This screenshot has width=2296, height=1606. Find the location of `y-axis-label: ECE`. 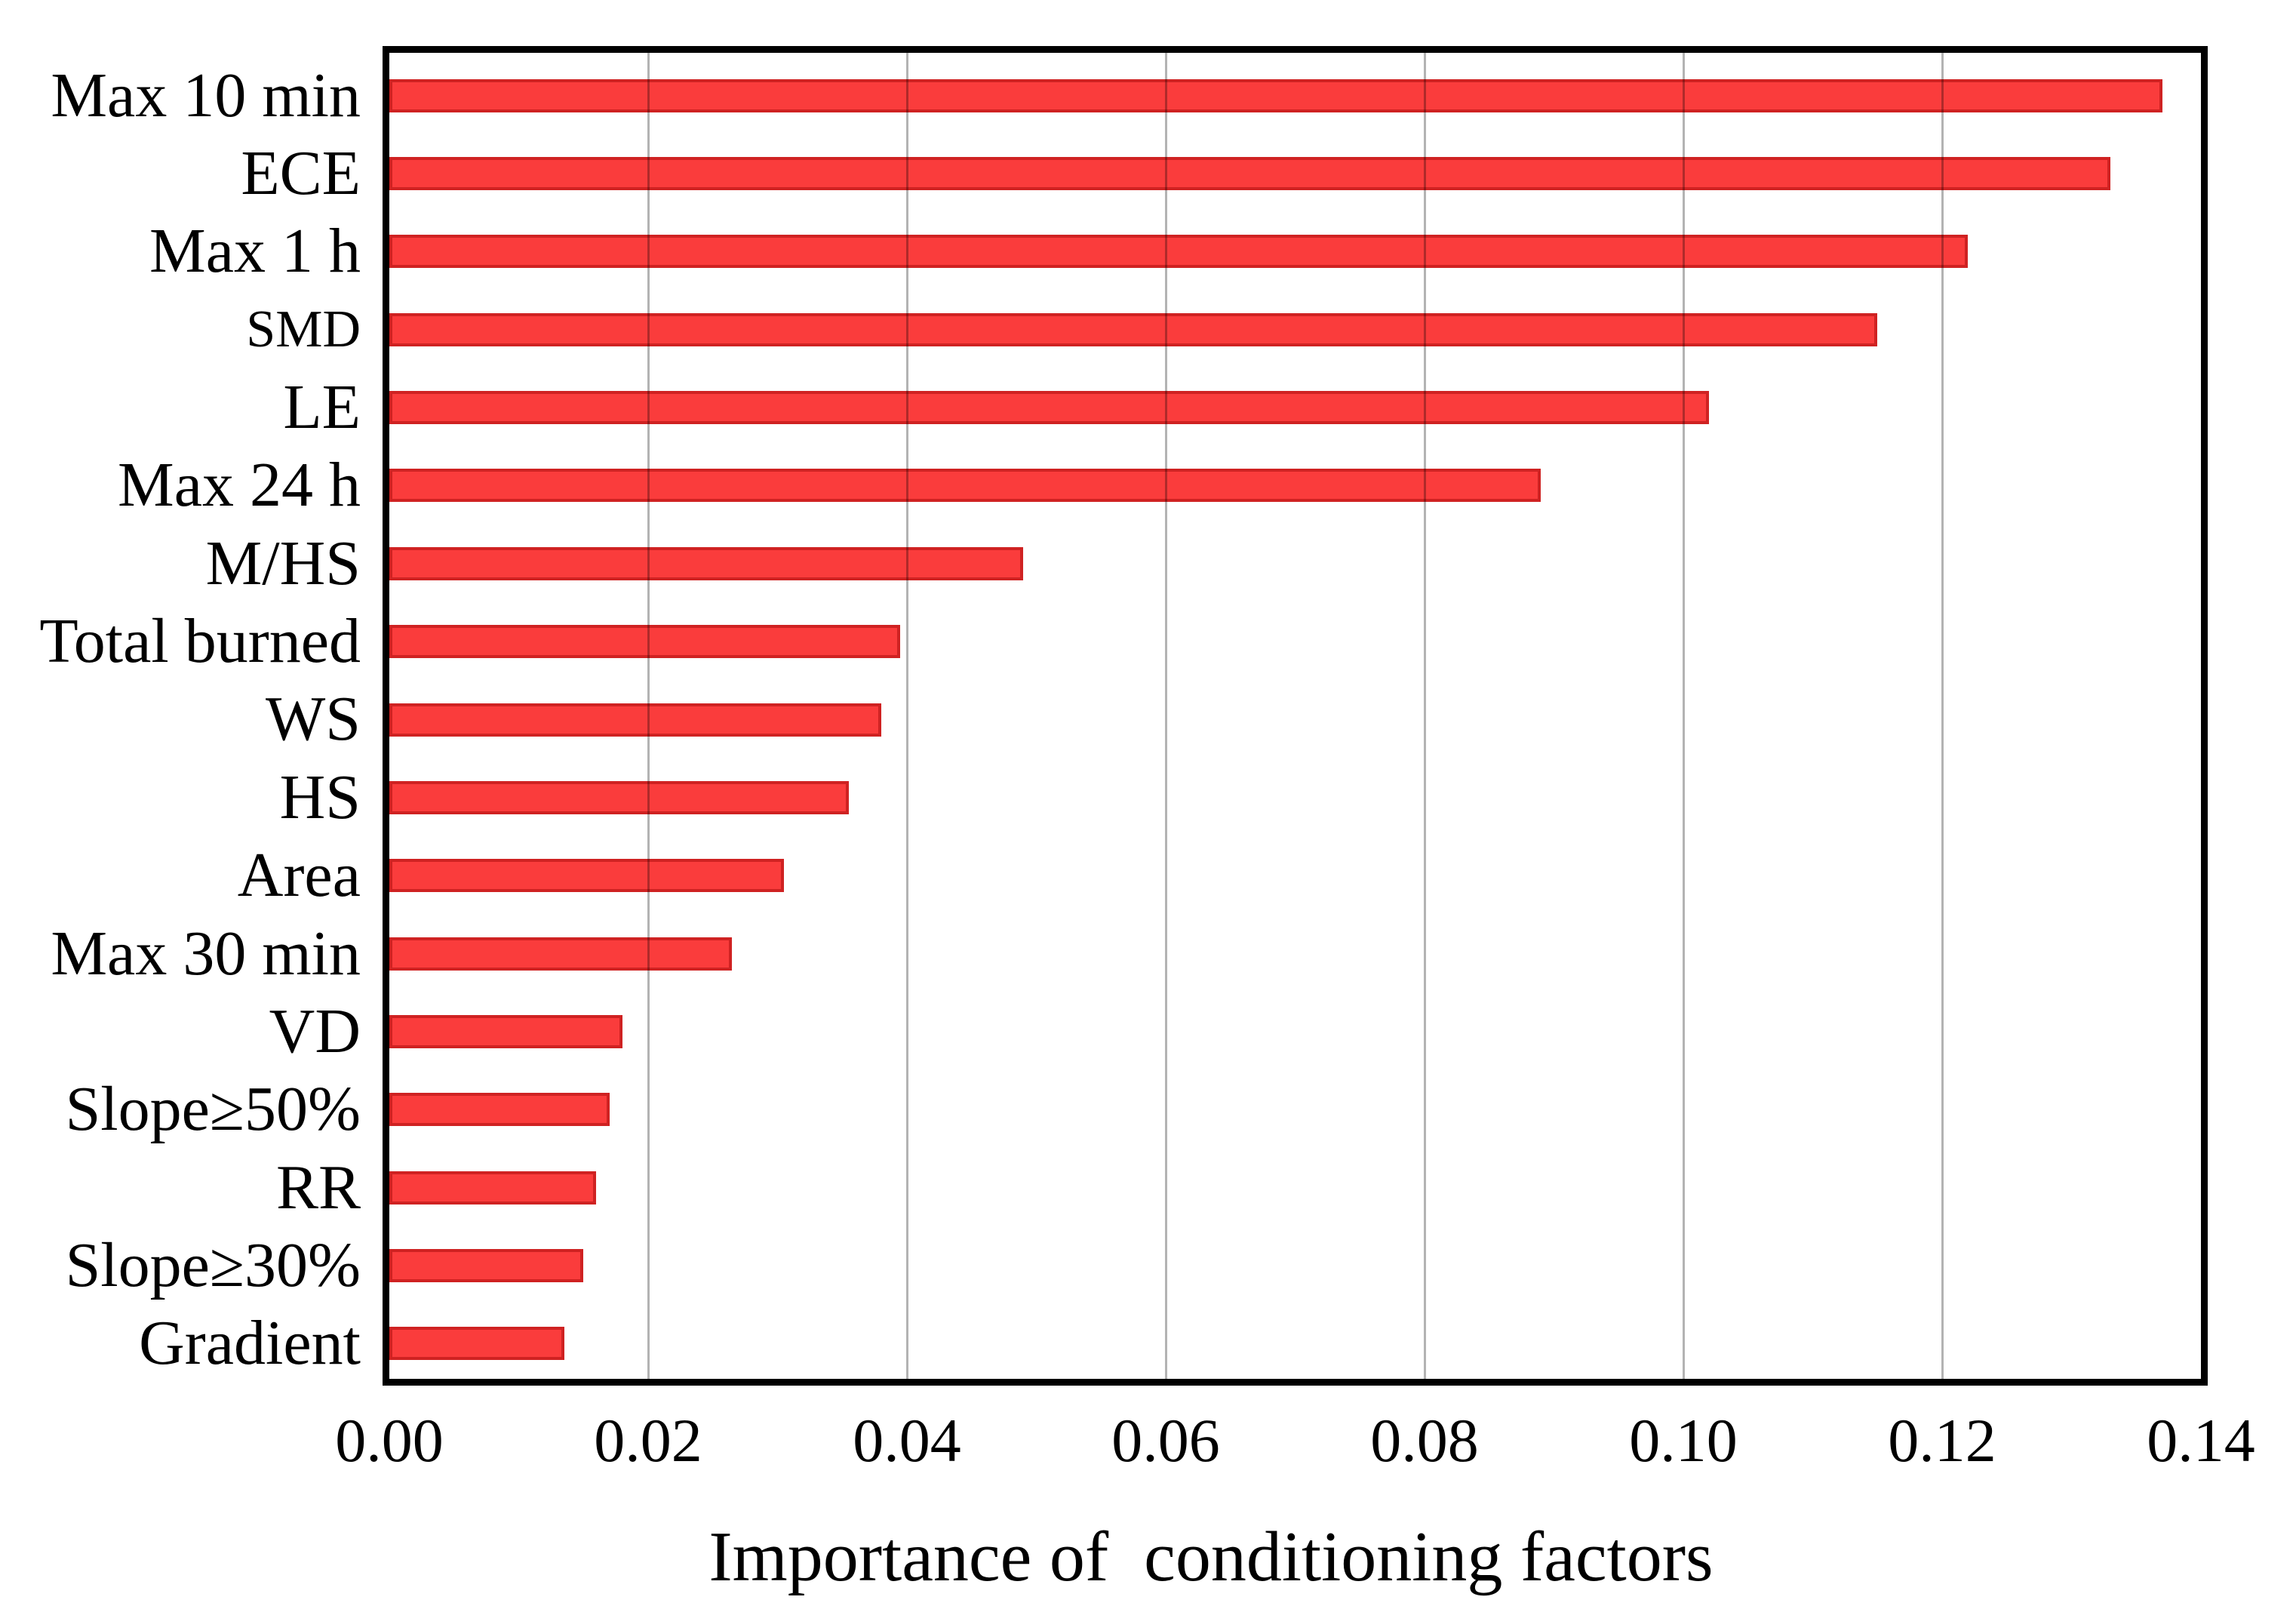

y-axis-label: ECE is located at coordinates (301, 173).